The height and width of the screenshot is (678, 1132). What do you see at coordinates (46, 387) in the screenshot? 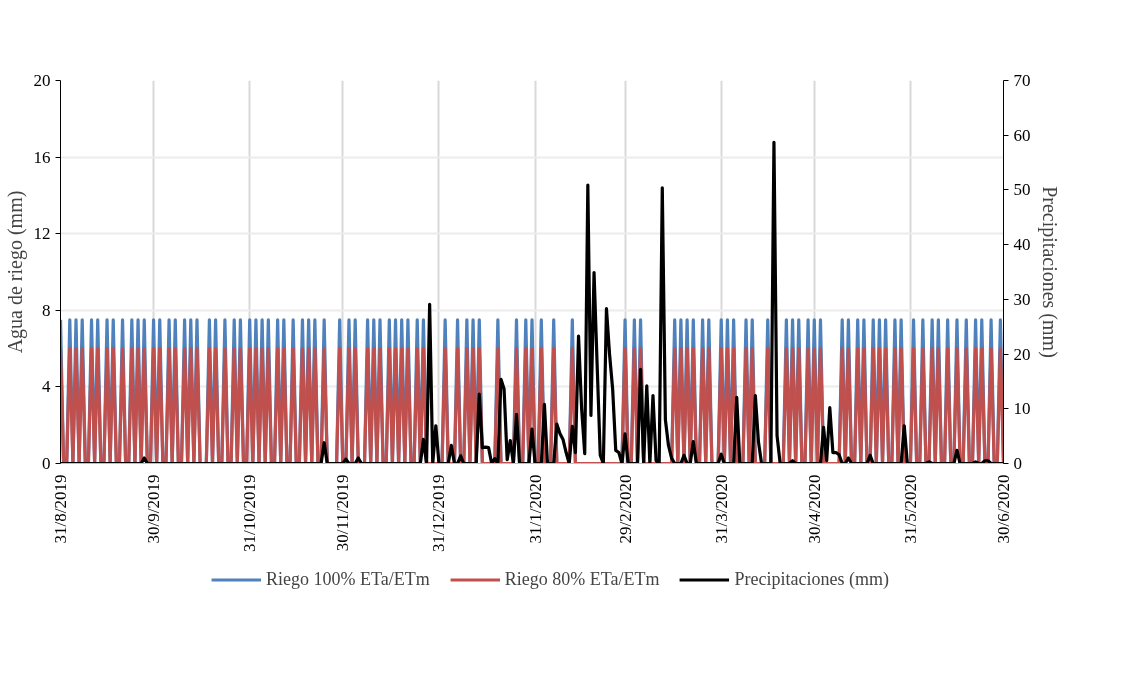
I see `y-tick-label: 4` at bounding box center [46, 387].